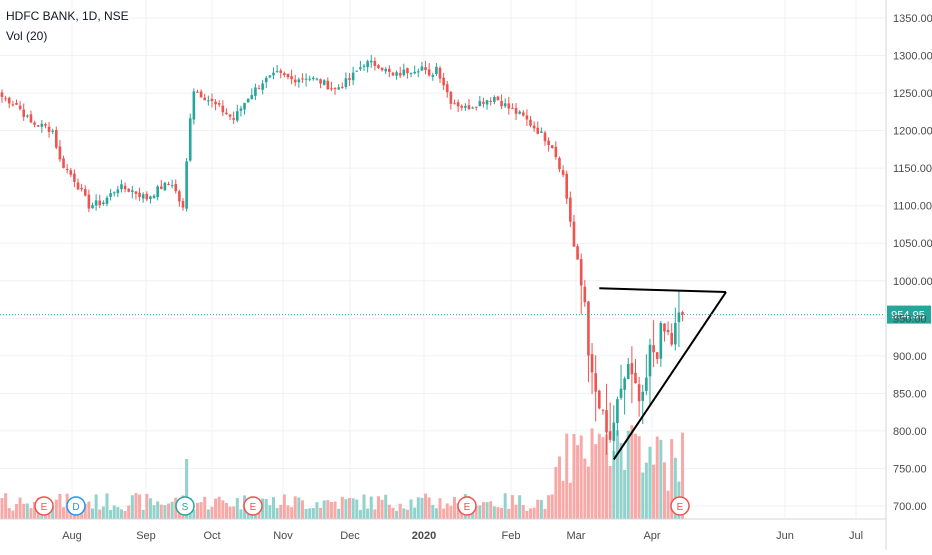  I want to click on dividend-badge: D, so click(76, 506).